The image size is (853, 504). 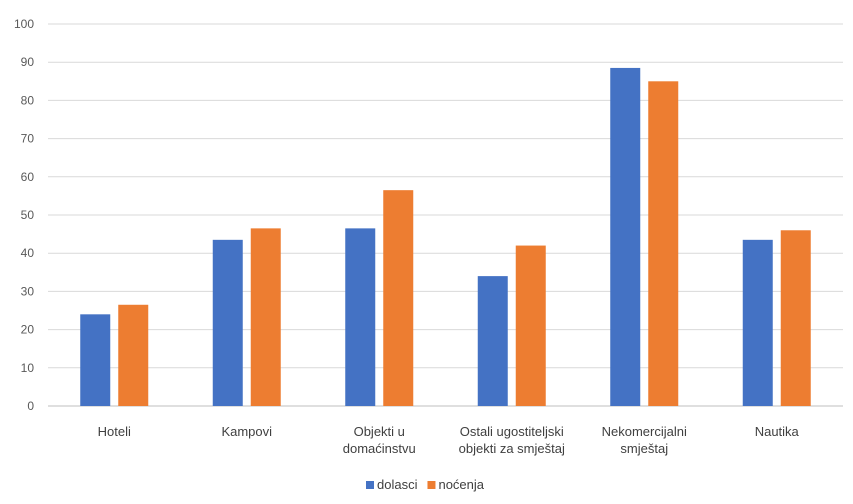 What do you see at coordinates (512, 448) in the screenshot?
I see `x-category-label: objekti za smještaj` at bounding box center [512, 448].